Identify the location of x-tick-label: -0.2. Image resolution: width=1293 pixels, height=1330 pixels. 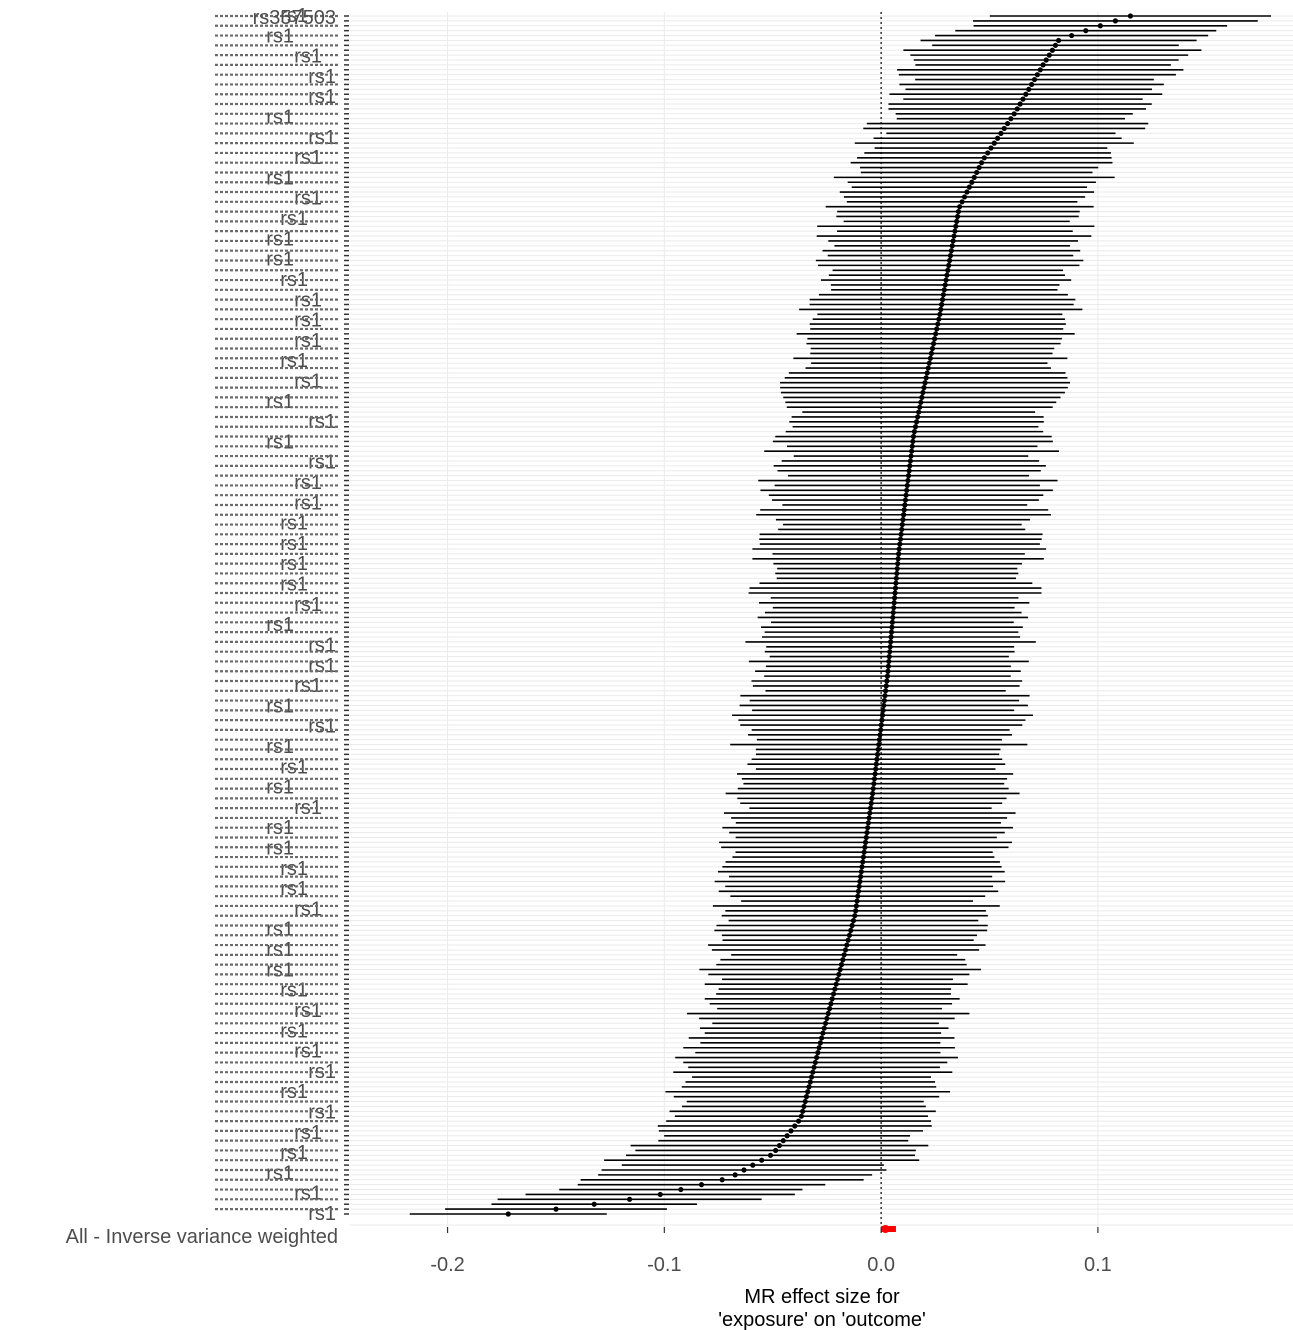
(447, 1265).